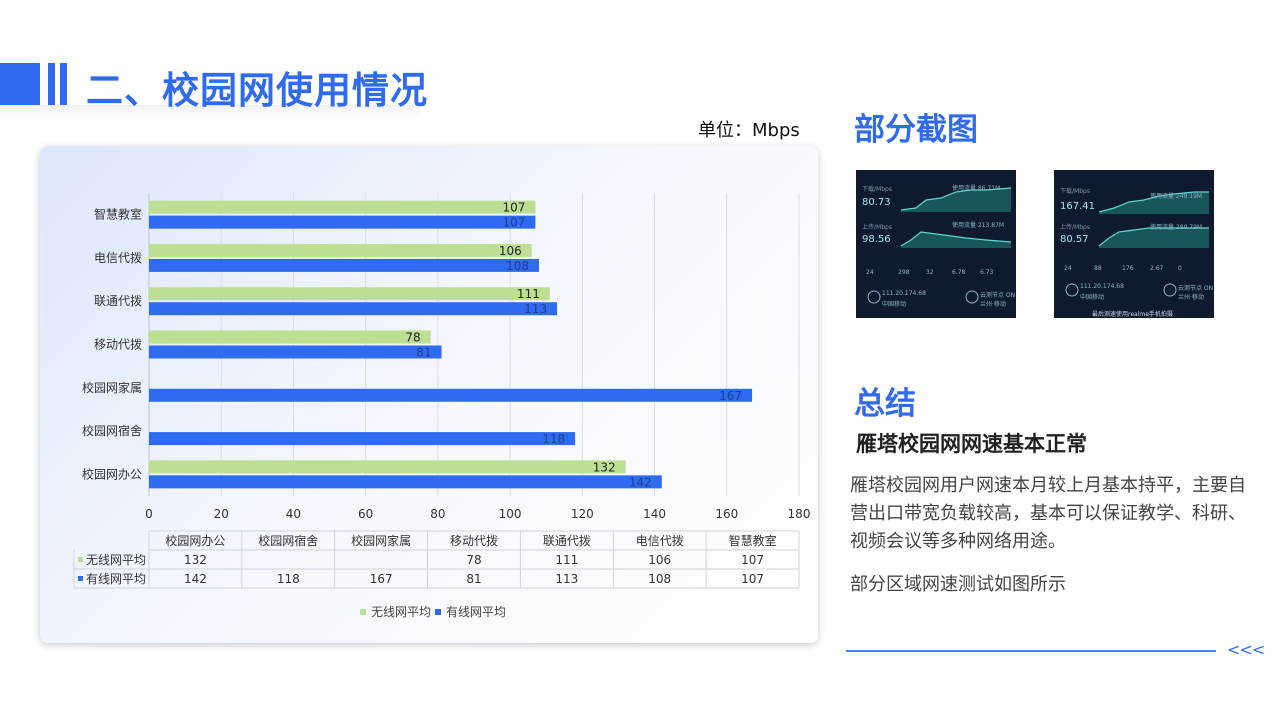 The image size is (1280, 720). Describe the element at coordinates (1075, 227) in the screenshot. I see `up-label: 上传/Mbps` at that location.